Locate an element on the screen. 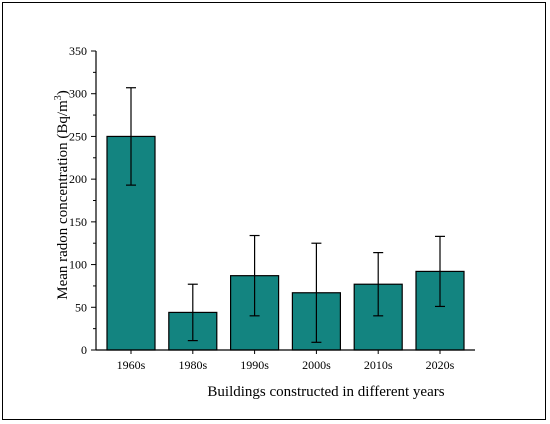 The width and height of the screenshot is (550, 424). x-tick-label: 1980s is located at coordinates (192, 365).